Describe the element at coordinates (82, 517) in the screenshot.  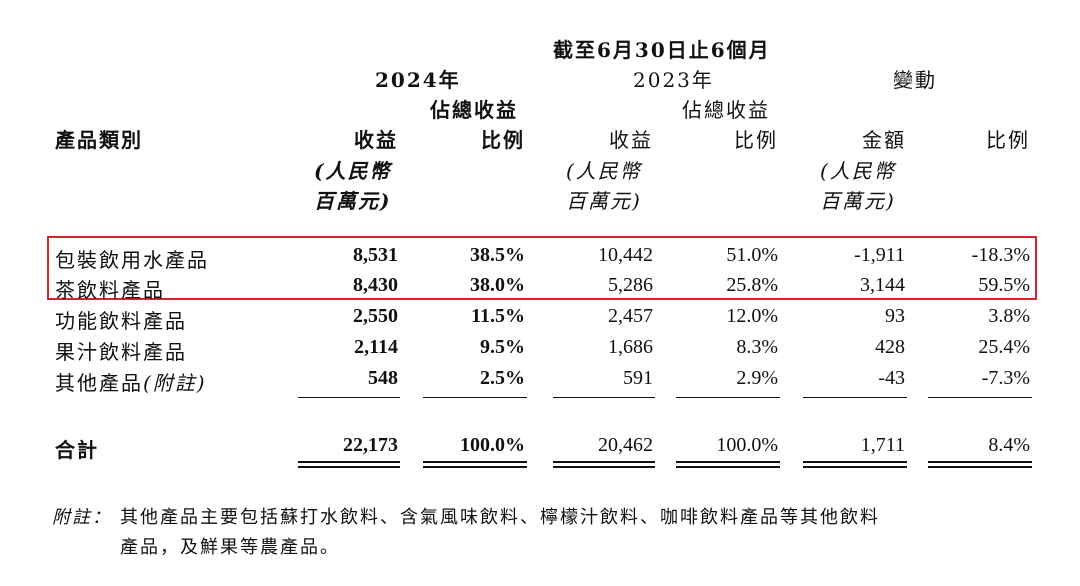
I see `footnote-label: 附註：` at that location.